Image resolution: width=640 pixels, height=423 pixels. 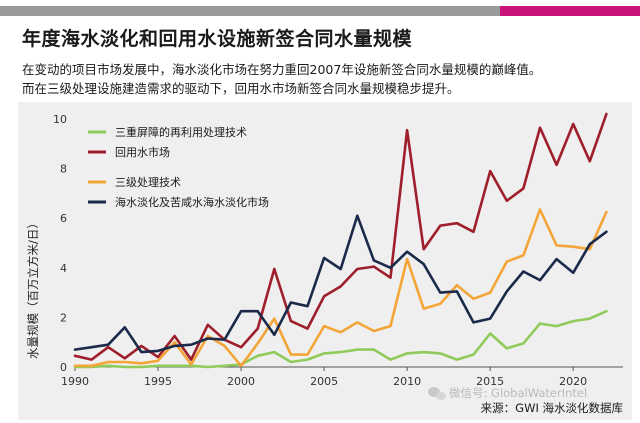 What do you see at coordinates (75, 381) in the screenshot?
I see `x-tick-label: 1990` at bounding box center [75, 381].